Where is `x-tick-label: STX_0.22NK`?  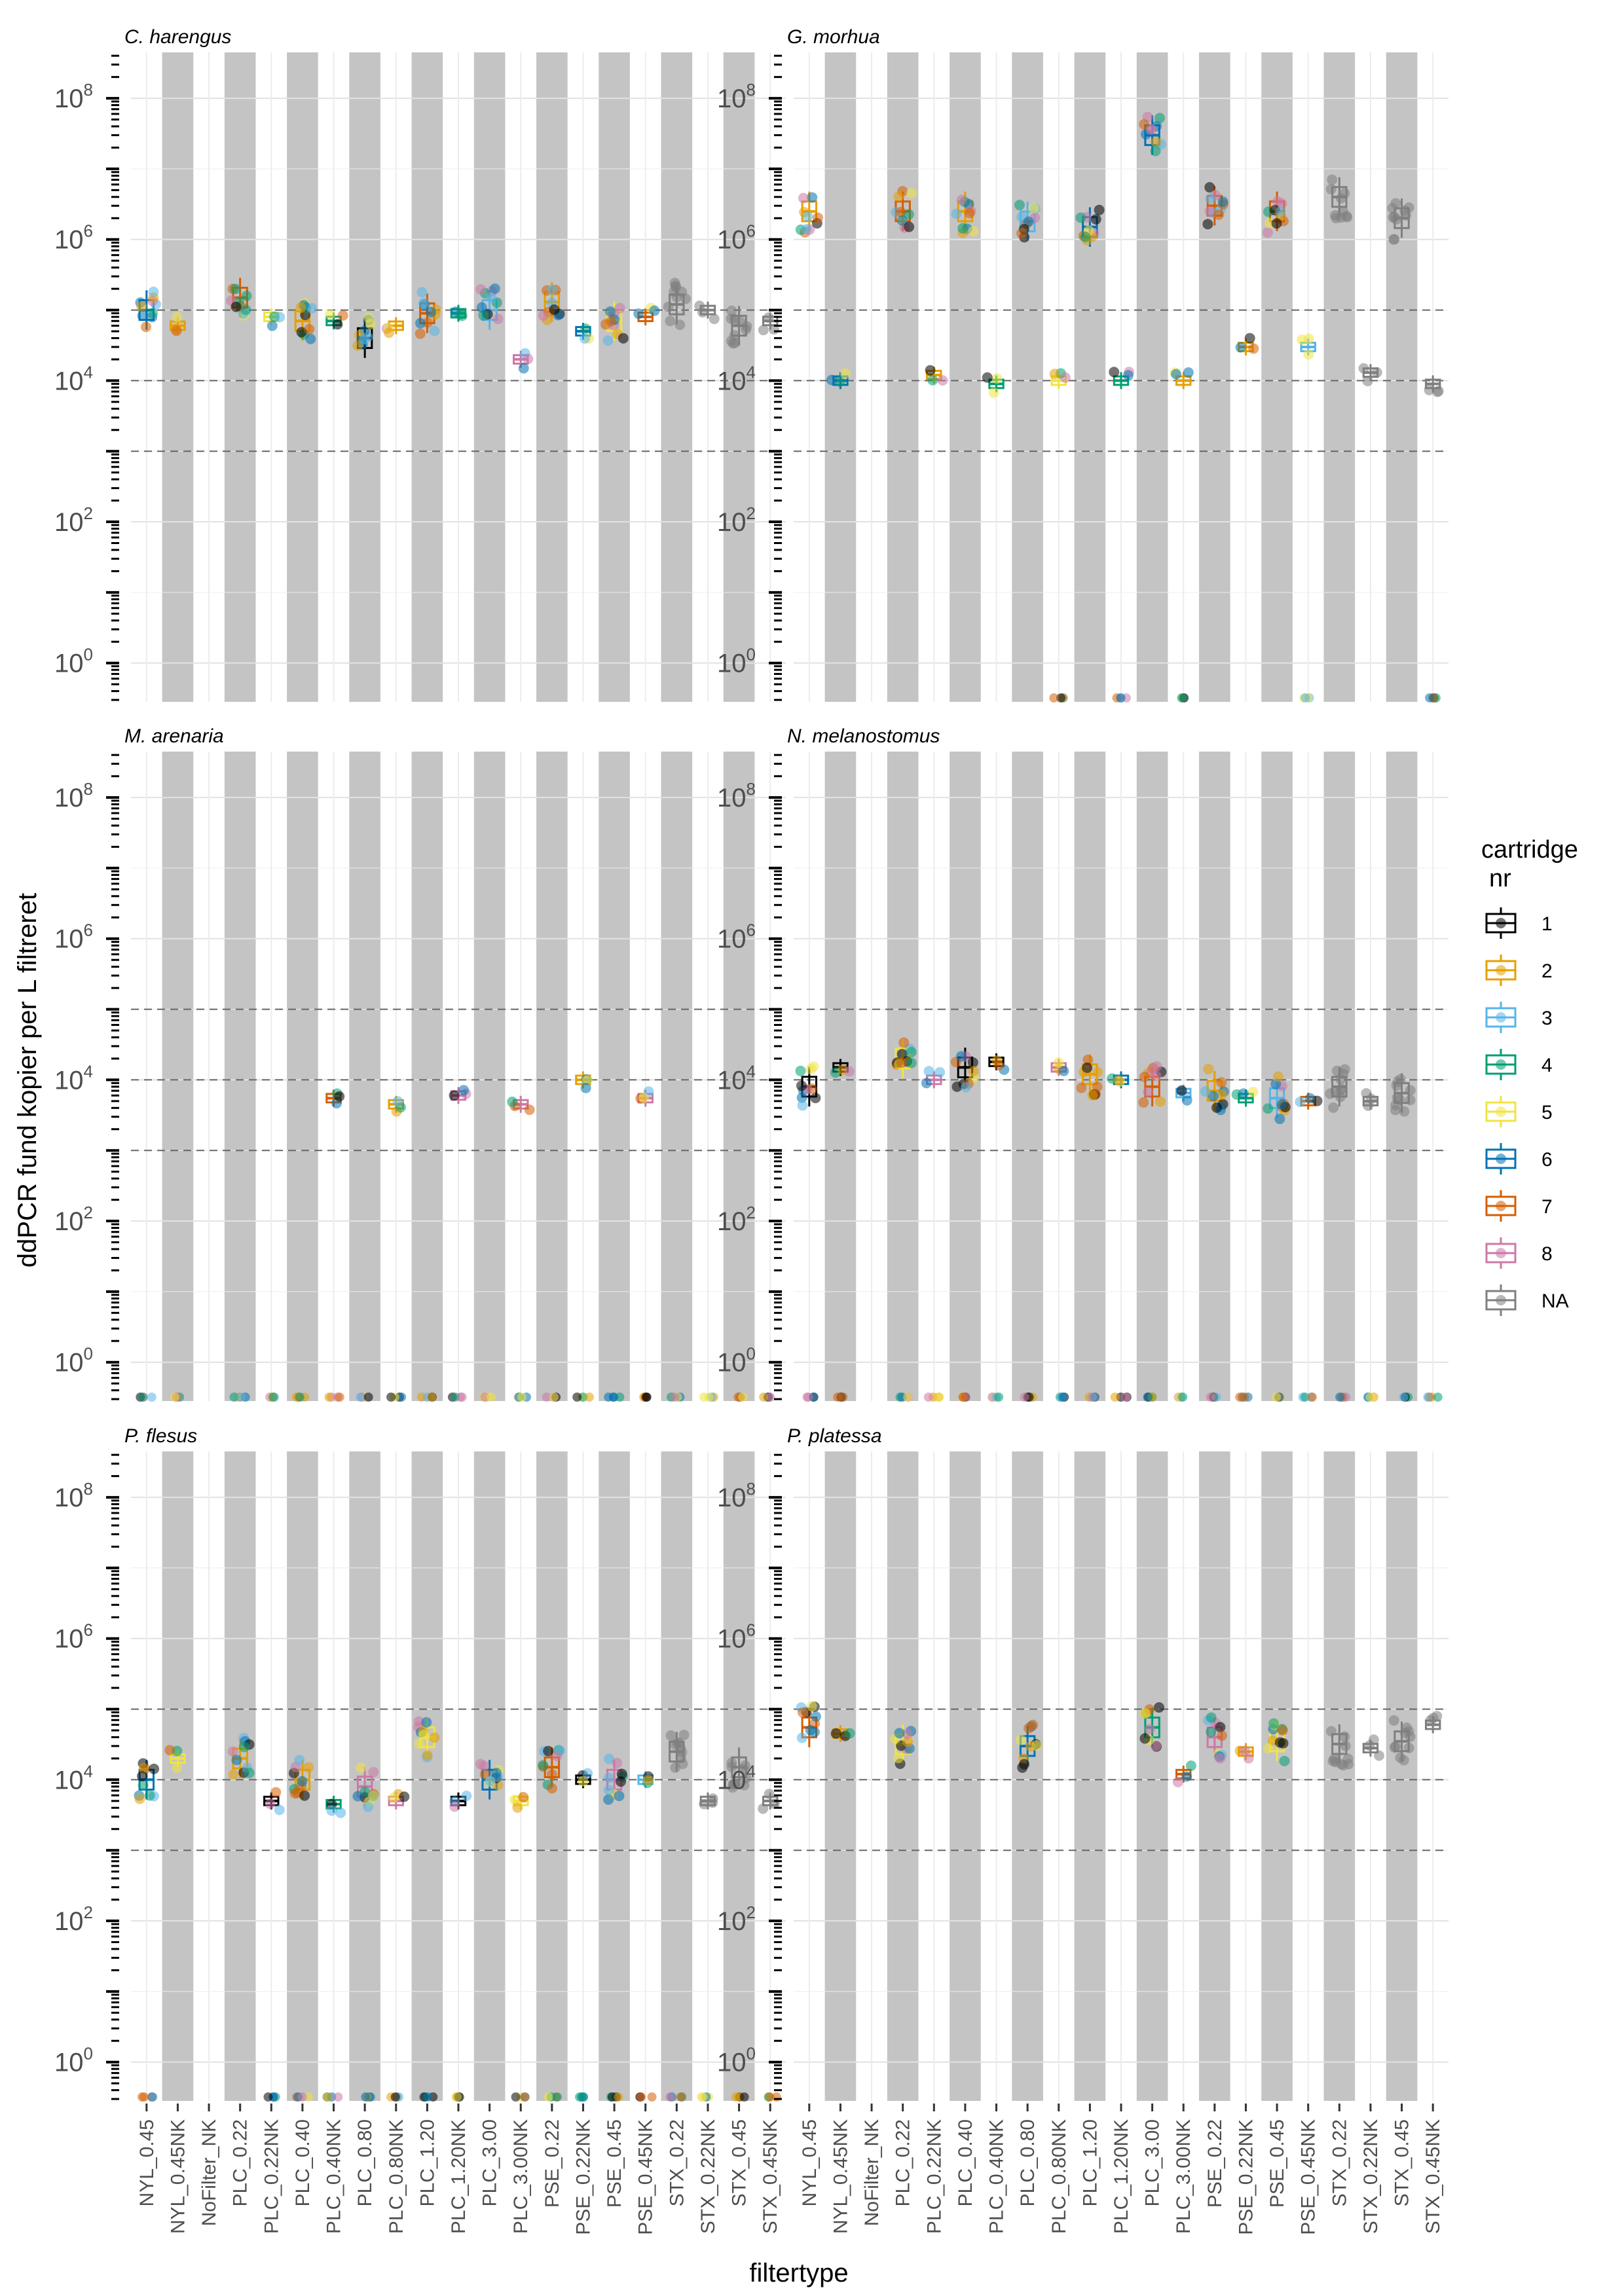
x-tick-label: STX_0.22NK is located at coordinates (708, 2176).